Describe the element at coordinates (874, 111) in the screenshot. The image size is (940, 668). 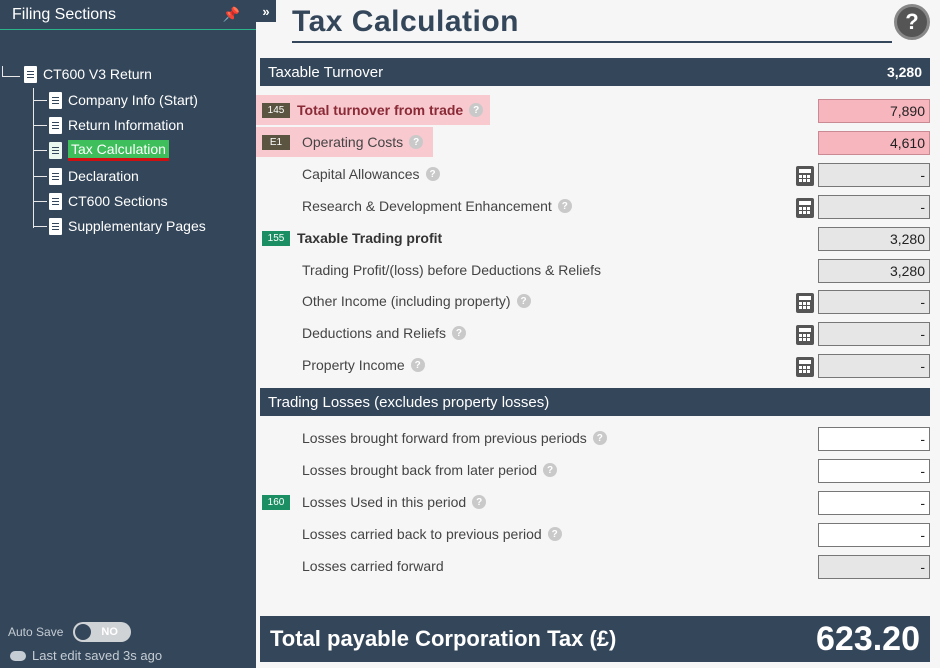
I see `turnover-input: 7,890` at that location.